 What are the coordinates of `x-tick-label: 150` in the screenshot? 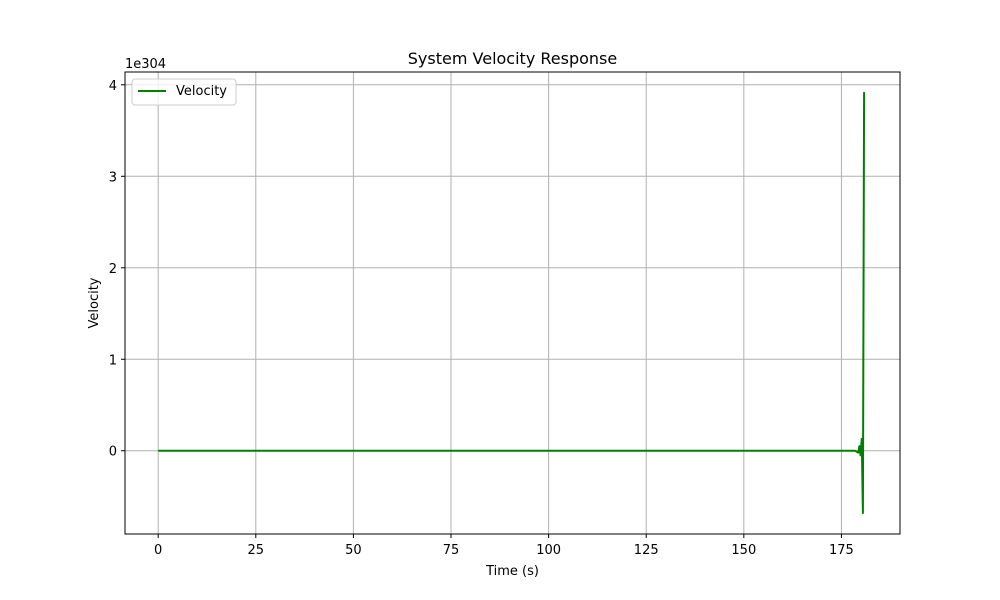 It's located at (743, 550).